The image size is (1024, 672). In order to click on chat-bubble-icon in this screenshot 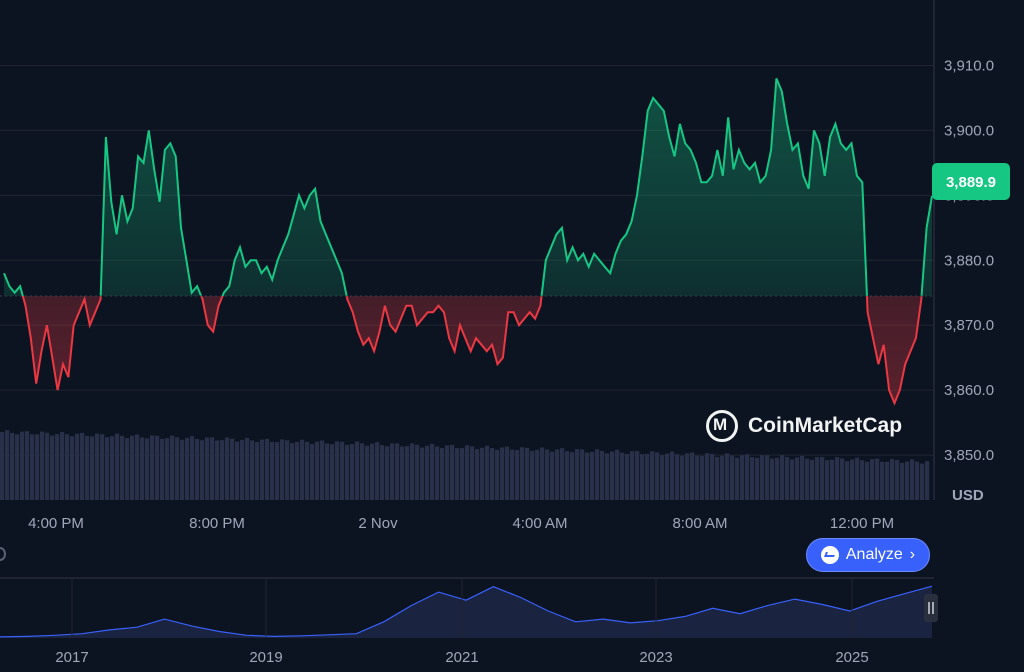, I will do `click(829, 555)`.